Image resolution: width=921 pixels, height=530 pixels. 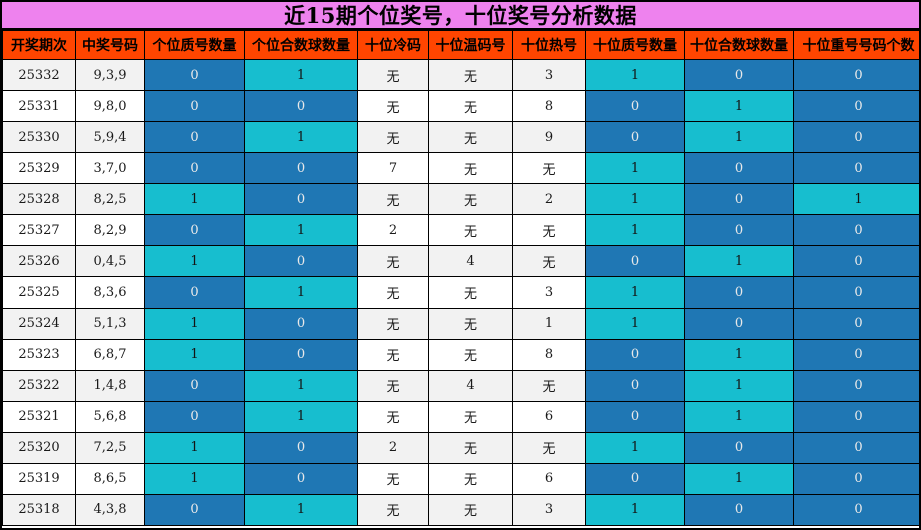 What do you see at coordinates (110, 137) in the screenshot?
I see `winning-numbers-cell: 5,9,4` at bounding box center [110, 137].